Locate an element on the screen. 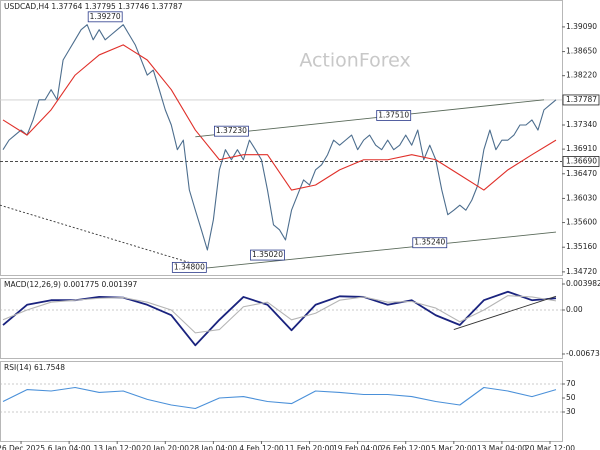 The width and height of the screenshot is (600, 450). x-tick-label: 5 Mar 20:00 is located at coordinates (454, 447).